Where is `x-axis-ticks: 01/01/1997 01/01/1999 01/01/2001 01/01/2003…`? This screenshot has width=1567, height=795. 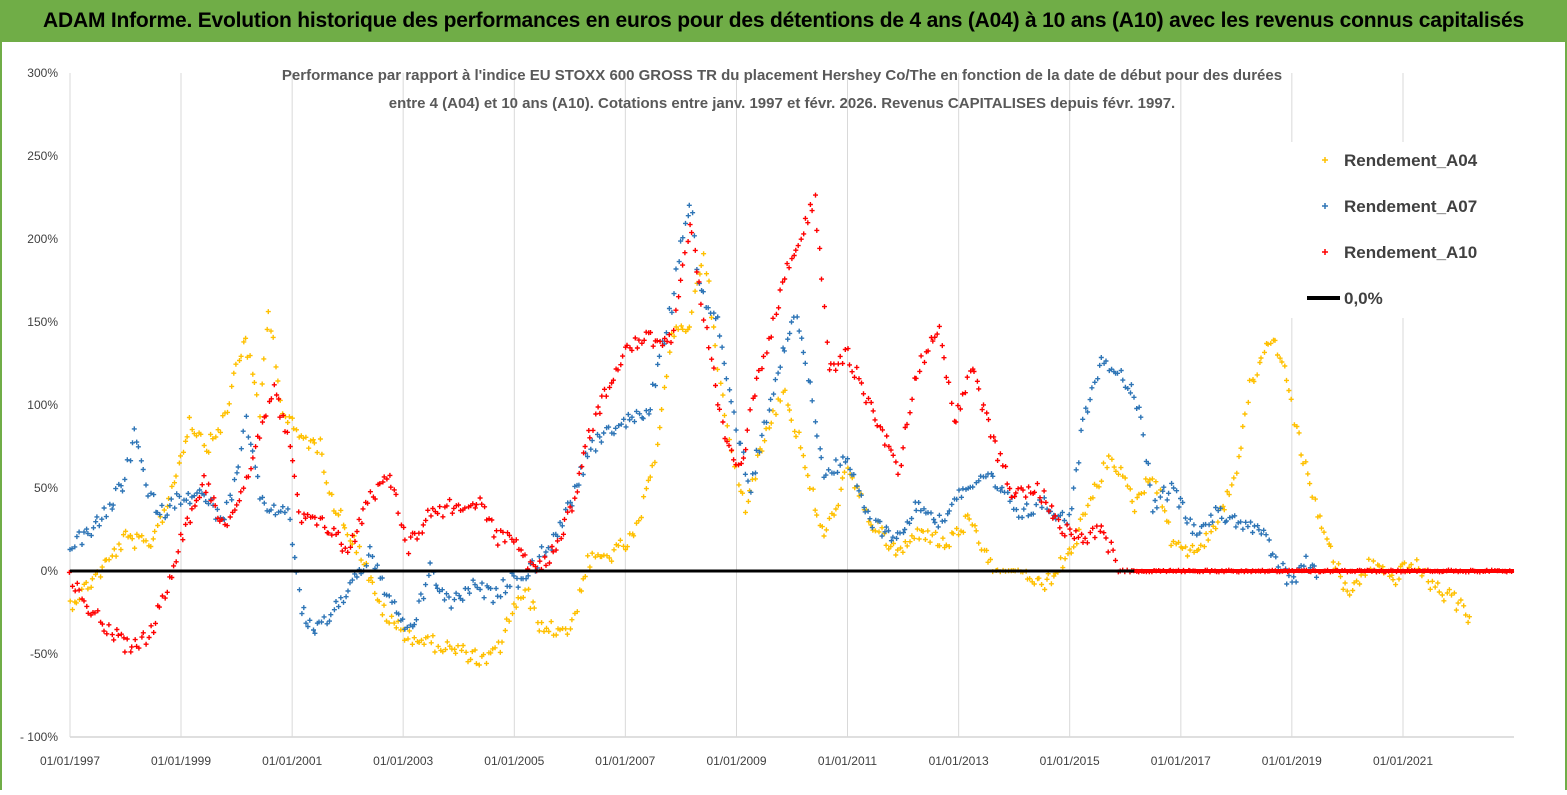 x-axis-ticks: 01/01/1997 01/01/1999 01/01/2001 01/01/2003… is located at coordinates (736, 761).